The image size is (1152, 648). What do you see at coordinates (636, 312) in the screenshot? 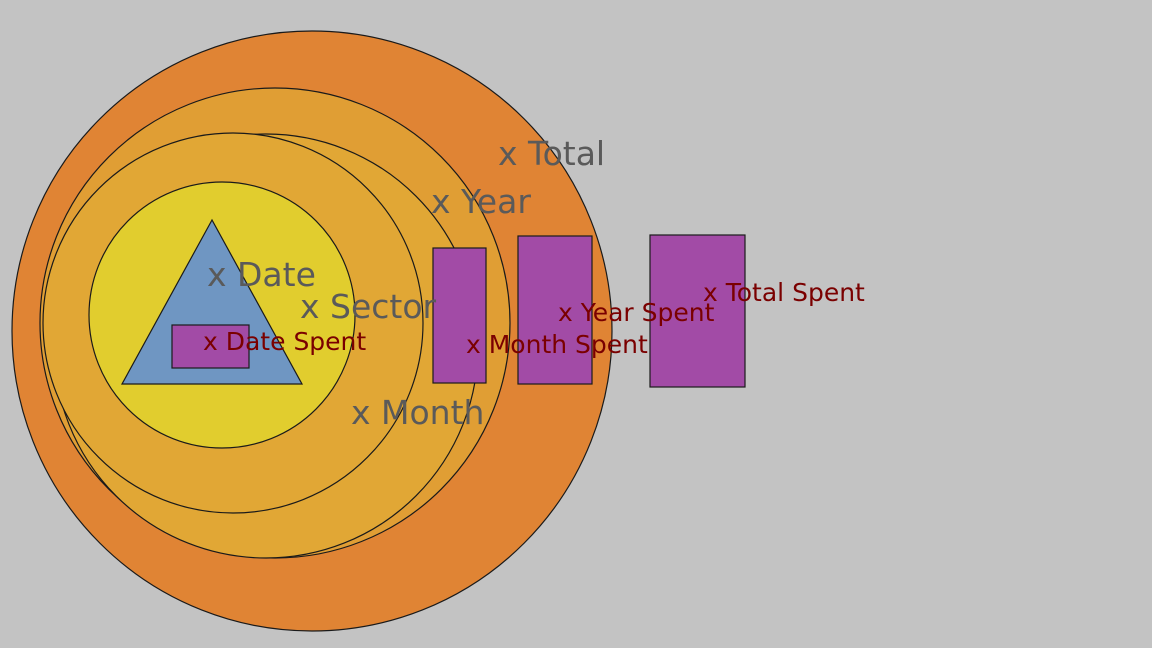
I see `year-spent-label: x Year Spent` at bounding box center [636, 312].